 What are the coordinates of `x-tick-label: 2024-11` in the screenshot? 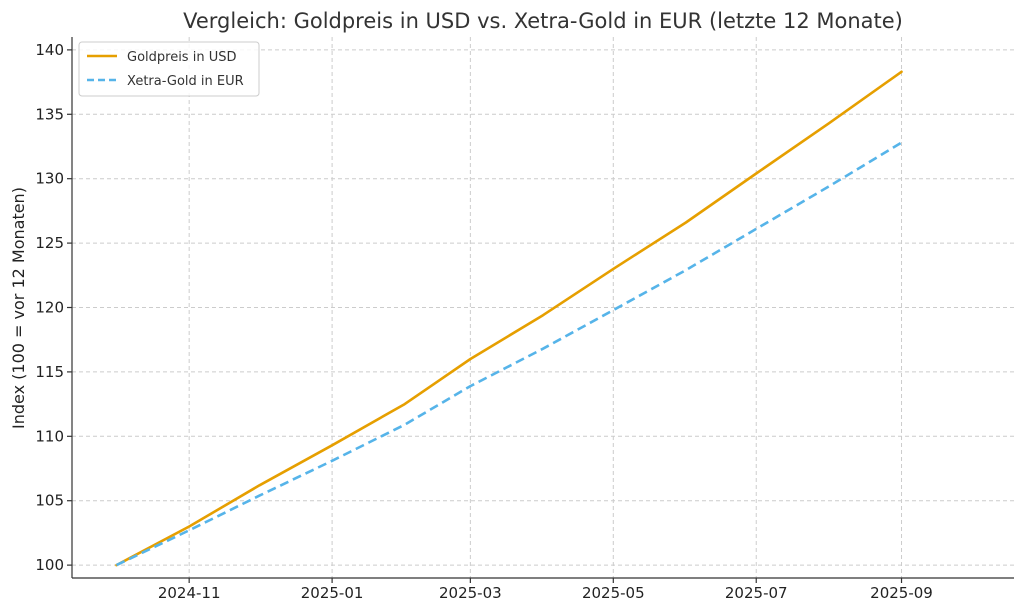 It's located at (189, 593).